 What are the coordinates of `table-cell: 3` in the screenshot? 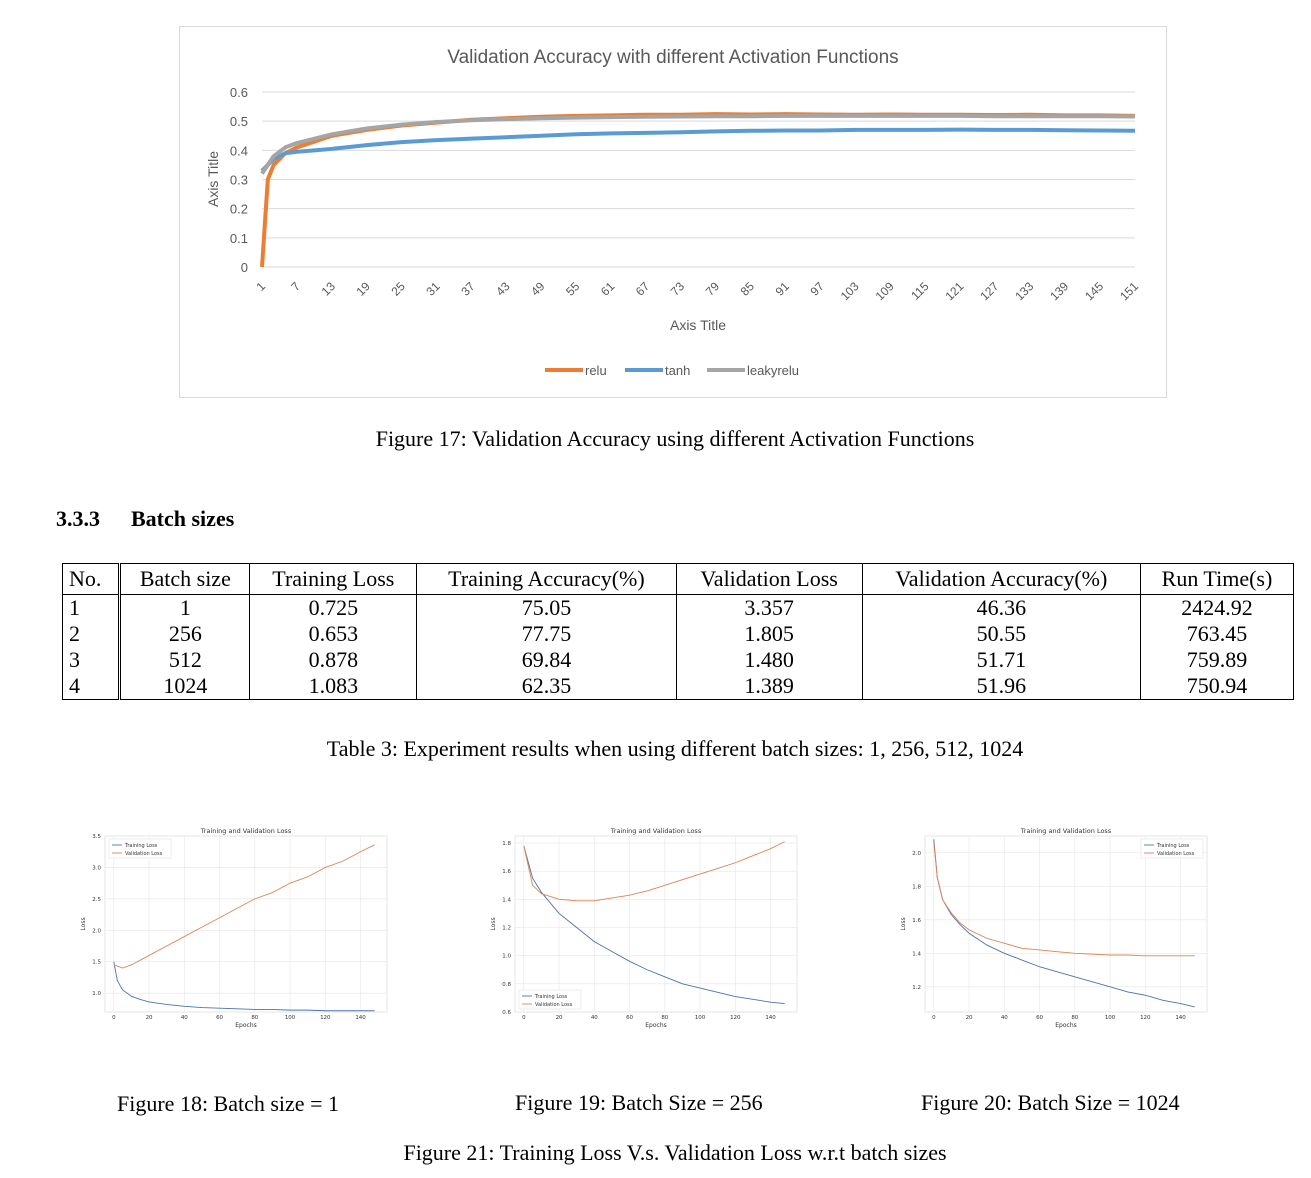 It's located at (91, 660).